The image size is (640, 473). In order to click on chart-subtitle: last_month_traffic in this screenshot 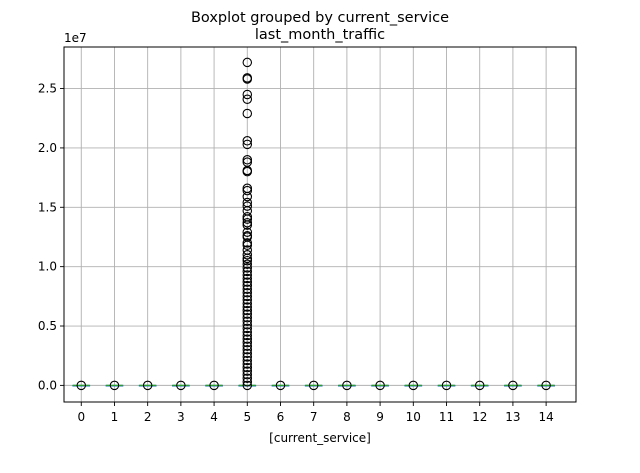, I will do `click(320, 35)`.